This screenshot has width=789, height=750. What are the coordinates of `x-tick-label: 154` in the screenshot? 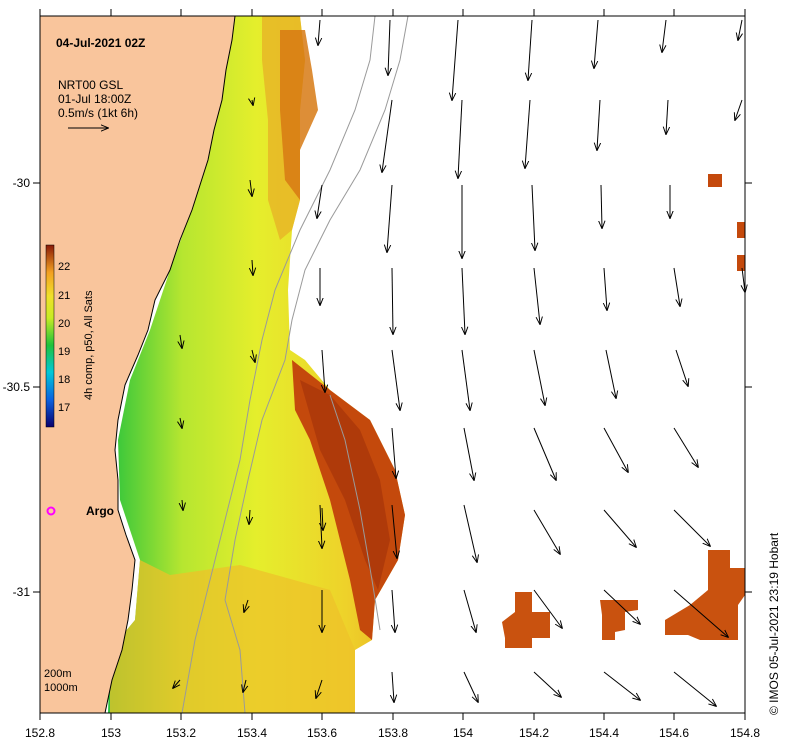 It's located at (463, 733).